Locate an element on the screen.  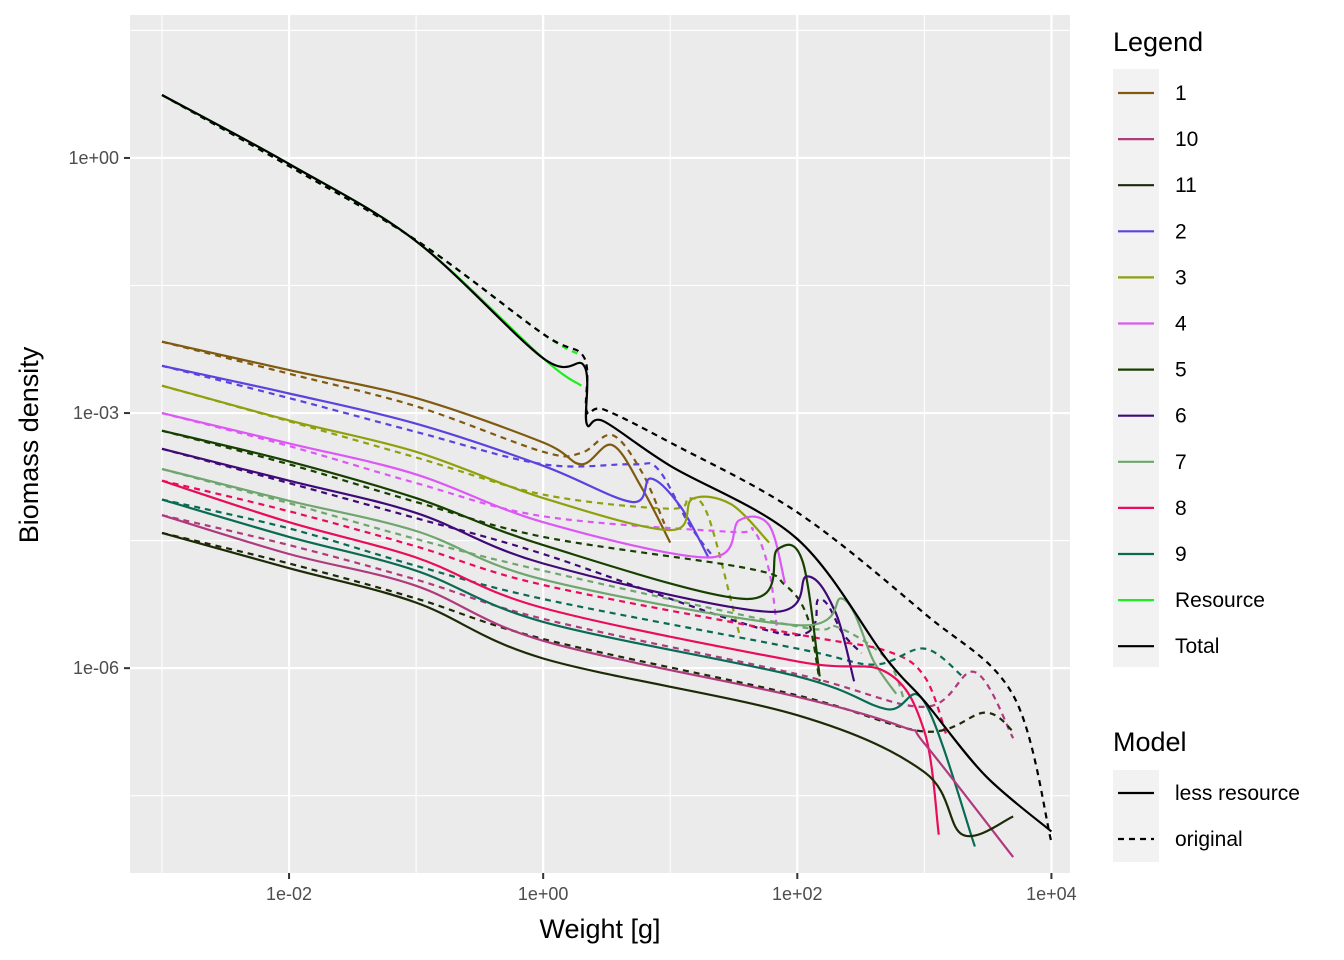
legend-label-9: 9 is located at coordinates (1181, 554).